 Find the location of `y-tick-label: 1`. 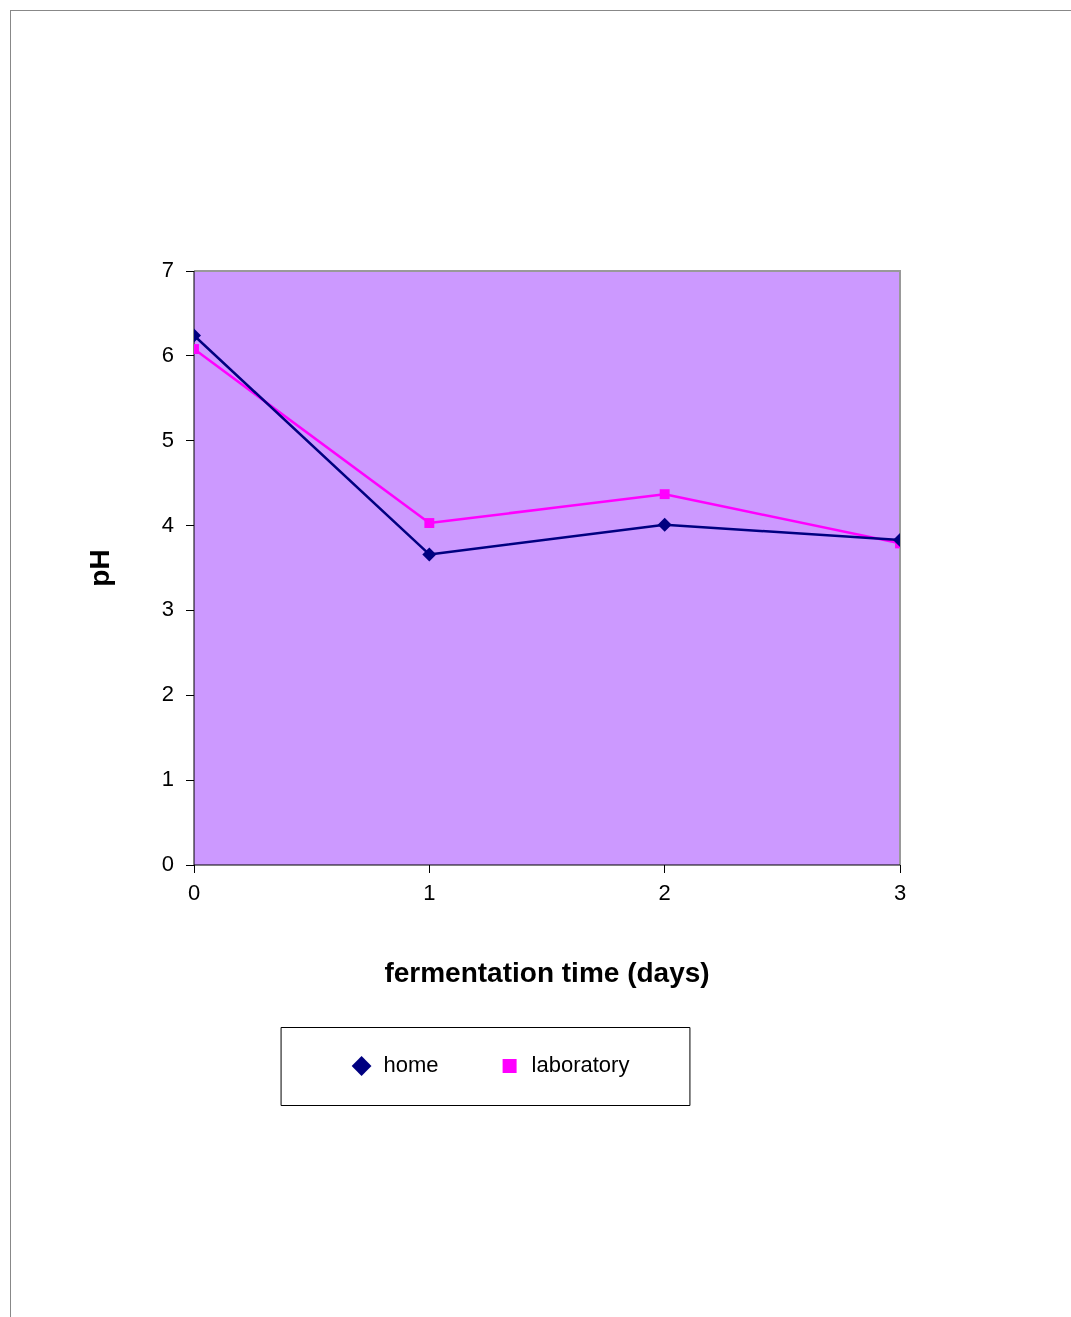

y-tick-label: 1 is located at coordinates (167, 779).